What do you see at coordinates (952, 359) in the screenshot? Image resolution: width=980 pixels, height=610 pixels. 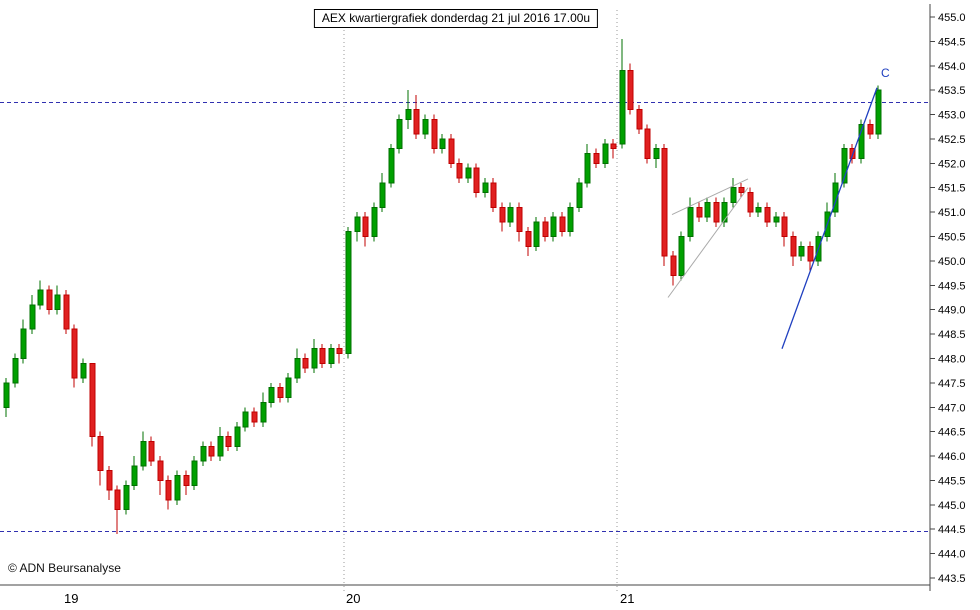 I see `y-axis-label: 448.0` at bounding box center [952, 359].